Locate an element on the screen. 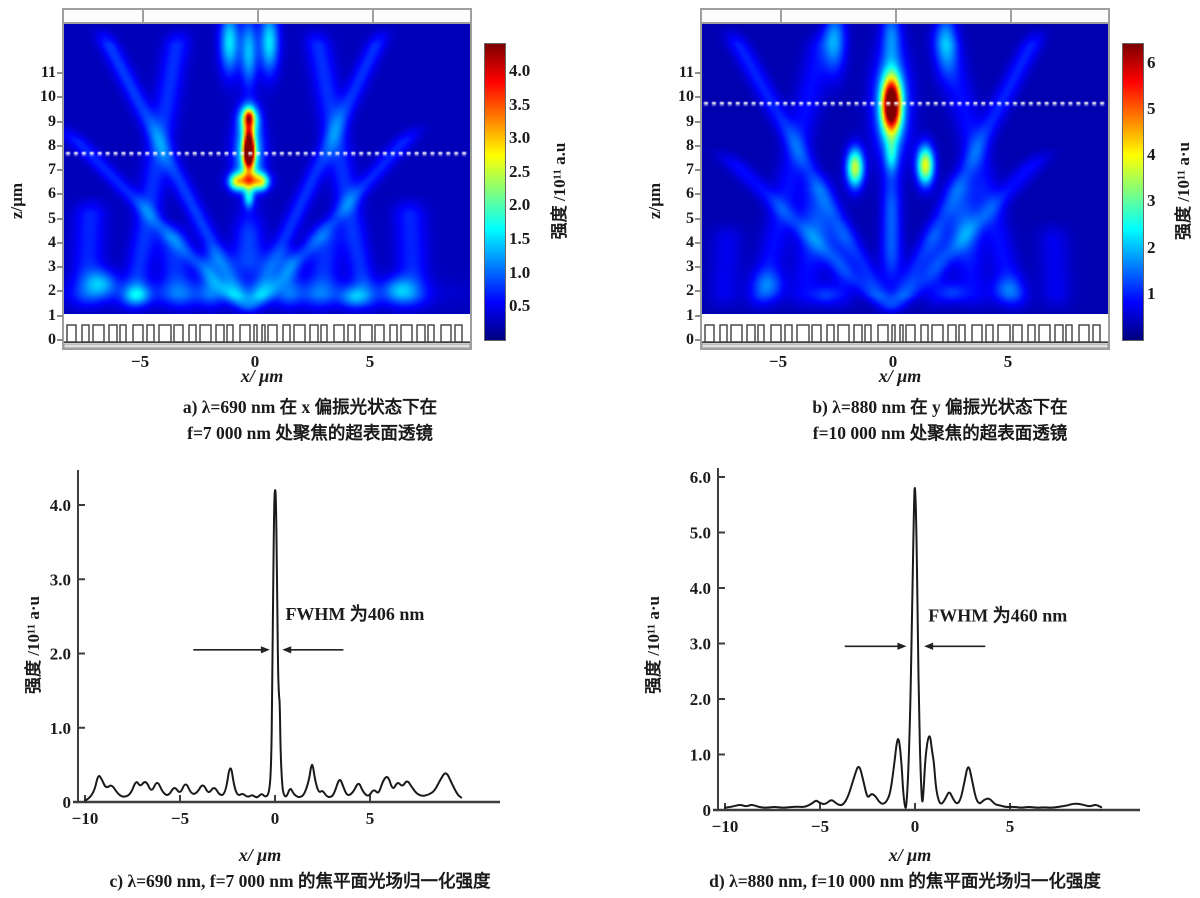  z-tick-label: 1 is located at coordinates (690, 315).